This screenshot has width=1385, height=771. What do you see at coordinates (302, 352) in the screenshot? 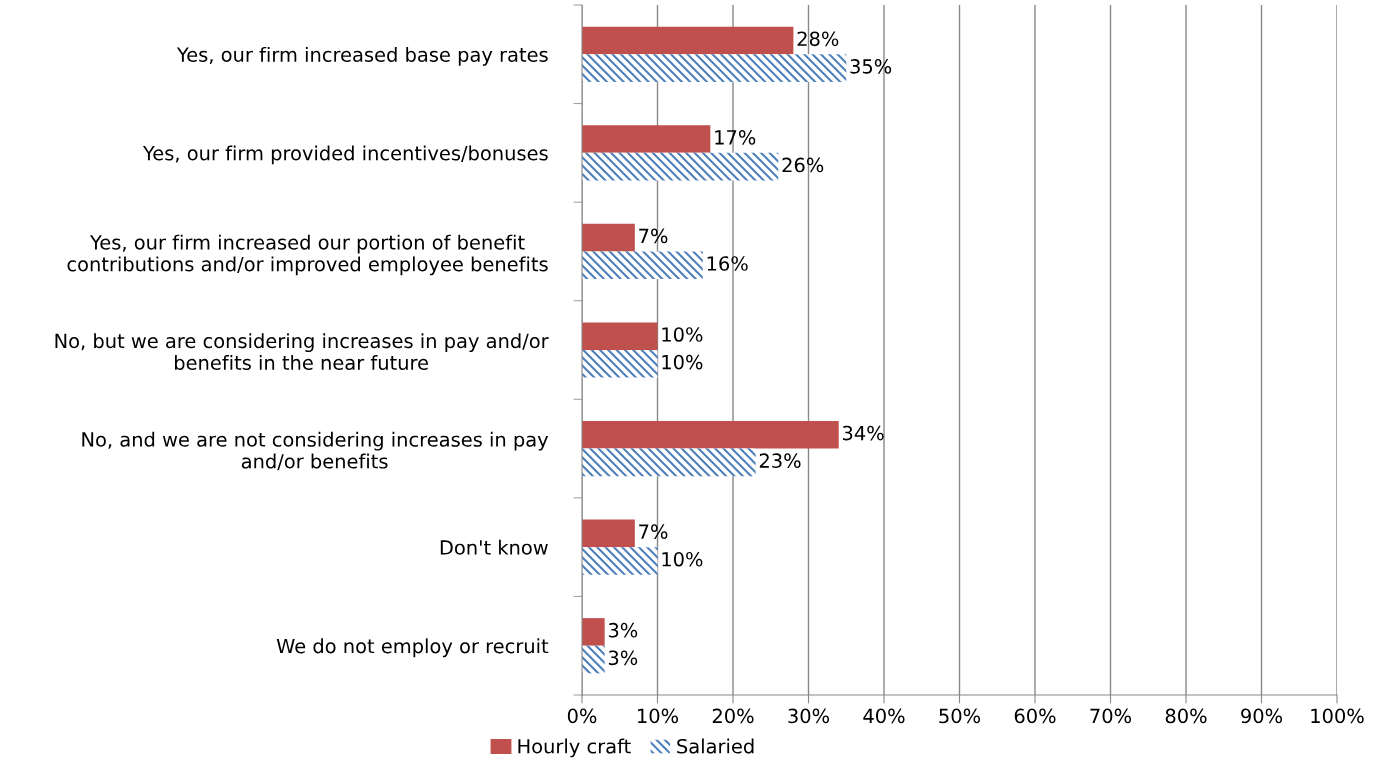
I see `y-tick-label: No, but we are considering increases in pay and/or benefits in the near future` at bounding box center [302, 352].